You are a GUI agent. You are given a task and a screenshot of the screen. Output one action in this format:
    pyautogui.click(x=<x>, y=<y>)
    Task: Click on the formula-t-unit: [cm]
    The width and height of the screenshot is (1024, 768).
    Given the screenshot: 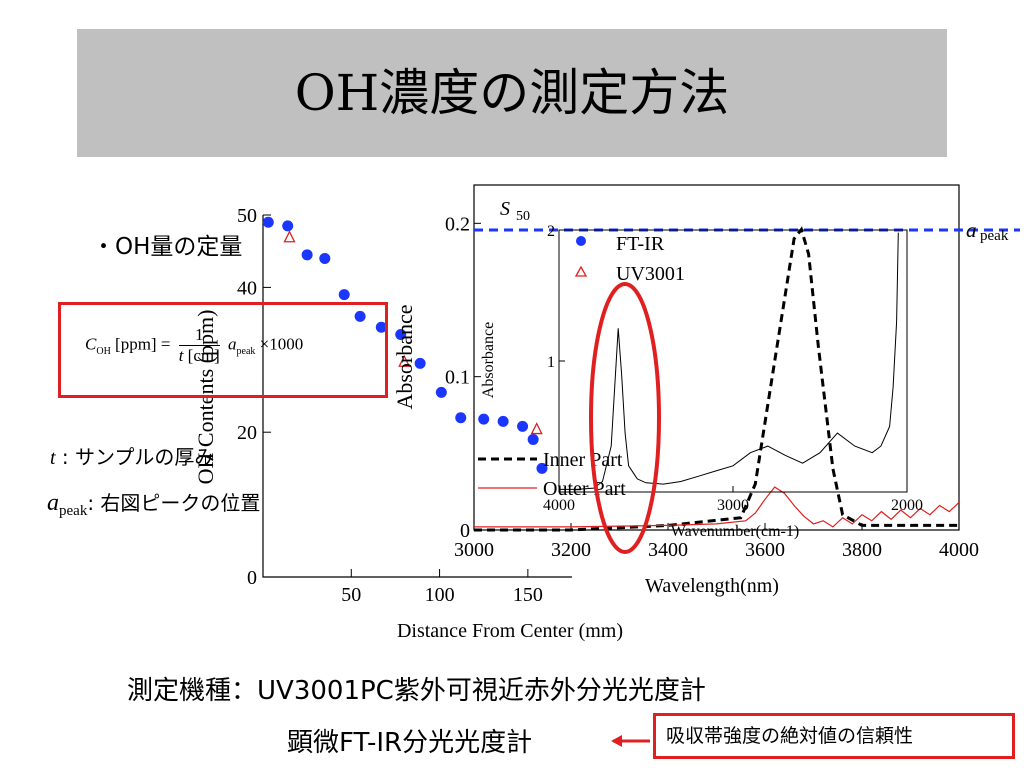 What is the action you would take?
    pyautogui.click(x=203, y=355)
    